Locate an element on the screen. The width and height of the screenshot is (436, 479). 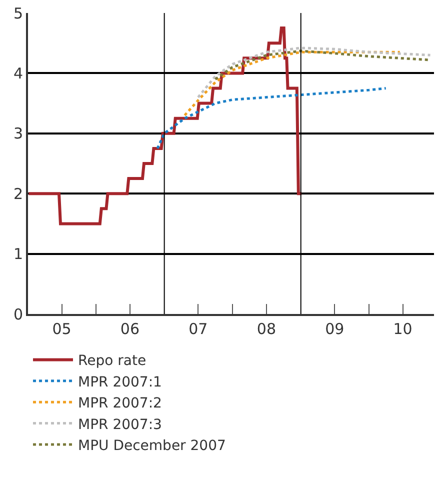
x-tick-label: 10 is located at coordinates (402, 329).